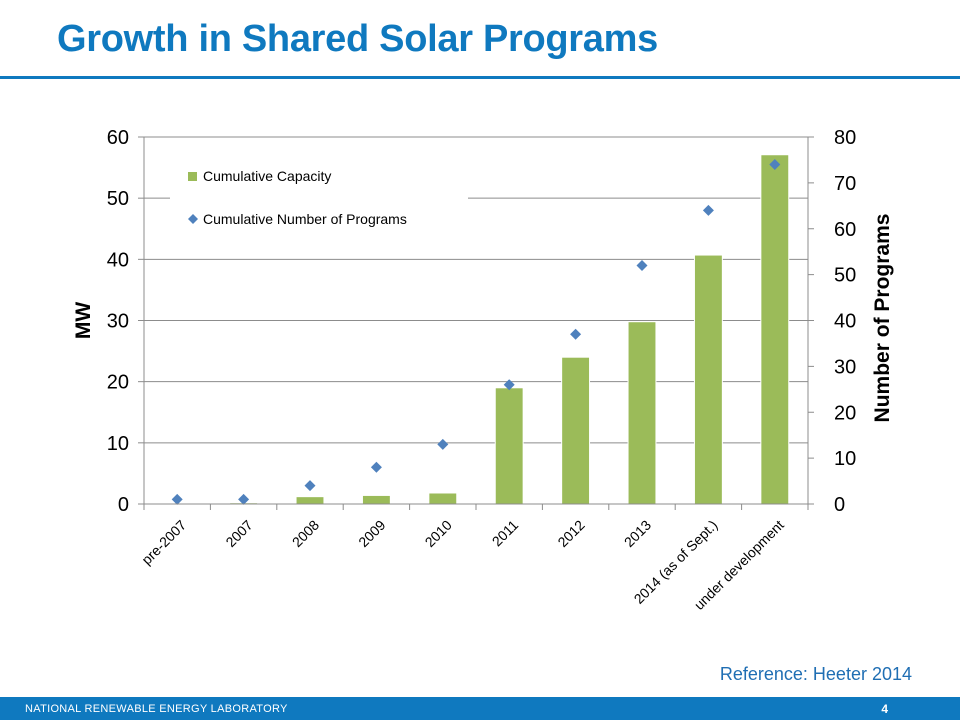  What do you see at coordinates (118, 138) in the screenshot?
I see `y-tick-label: 60` at bounding box center [118, 138].